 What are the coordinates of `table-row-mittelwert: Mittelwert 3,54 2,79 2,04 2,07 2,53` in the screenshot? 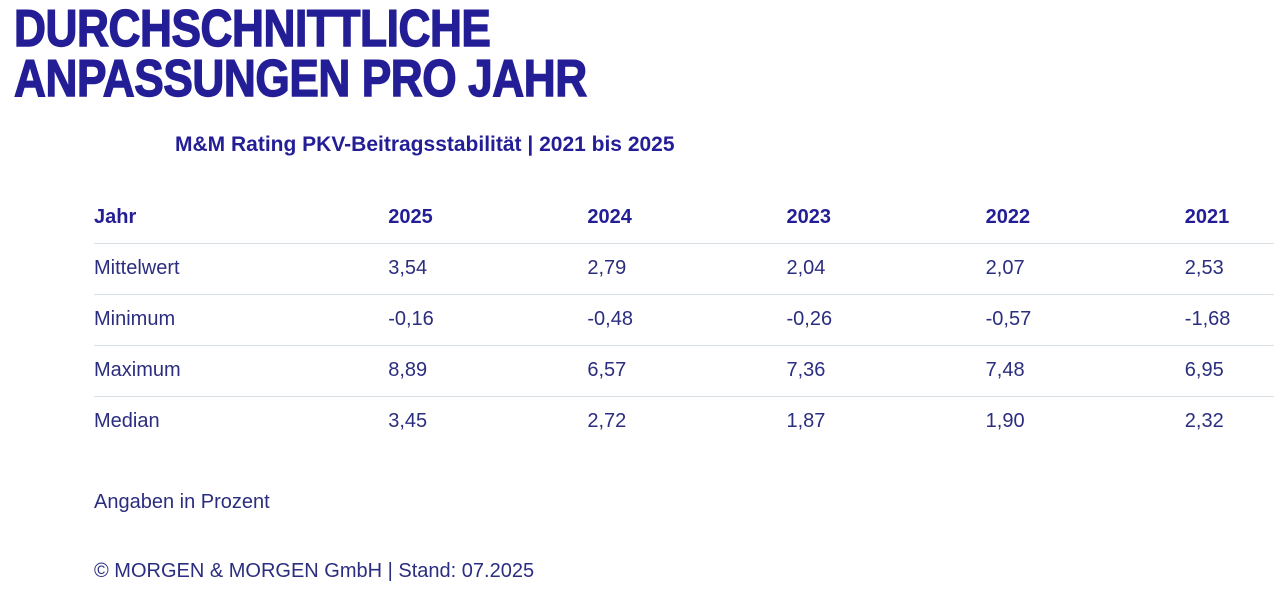 It's located at (684, 269).